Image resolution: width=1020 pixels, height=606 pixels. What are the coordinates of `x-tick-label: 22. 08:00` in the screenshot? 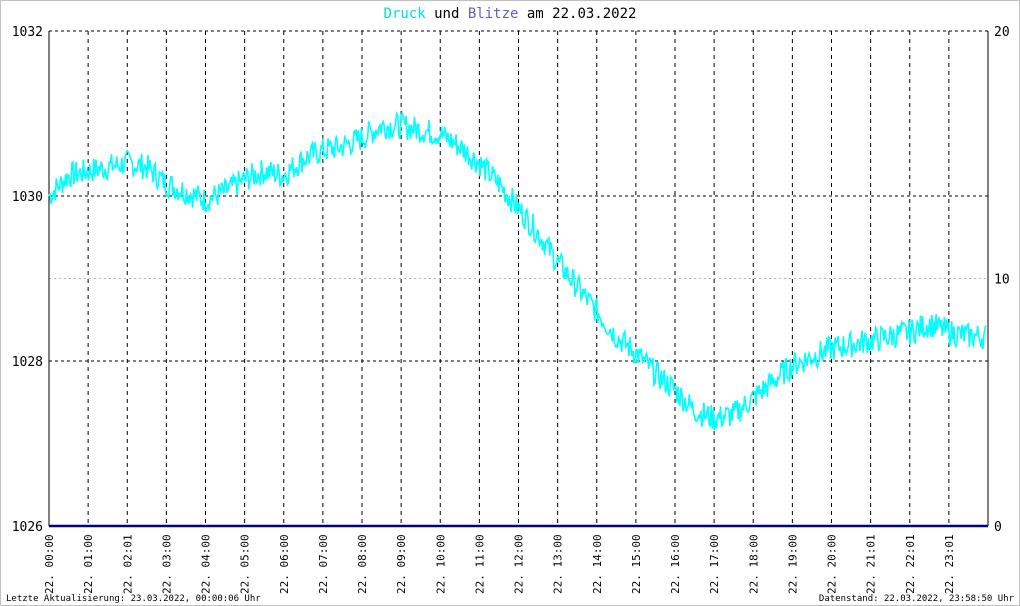 It's located at (362, 564).